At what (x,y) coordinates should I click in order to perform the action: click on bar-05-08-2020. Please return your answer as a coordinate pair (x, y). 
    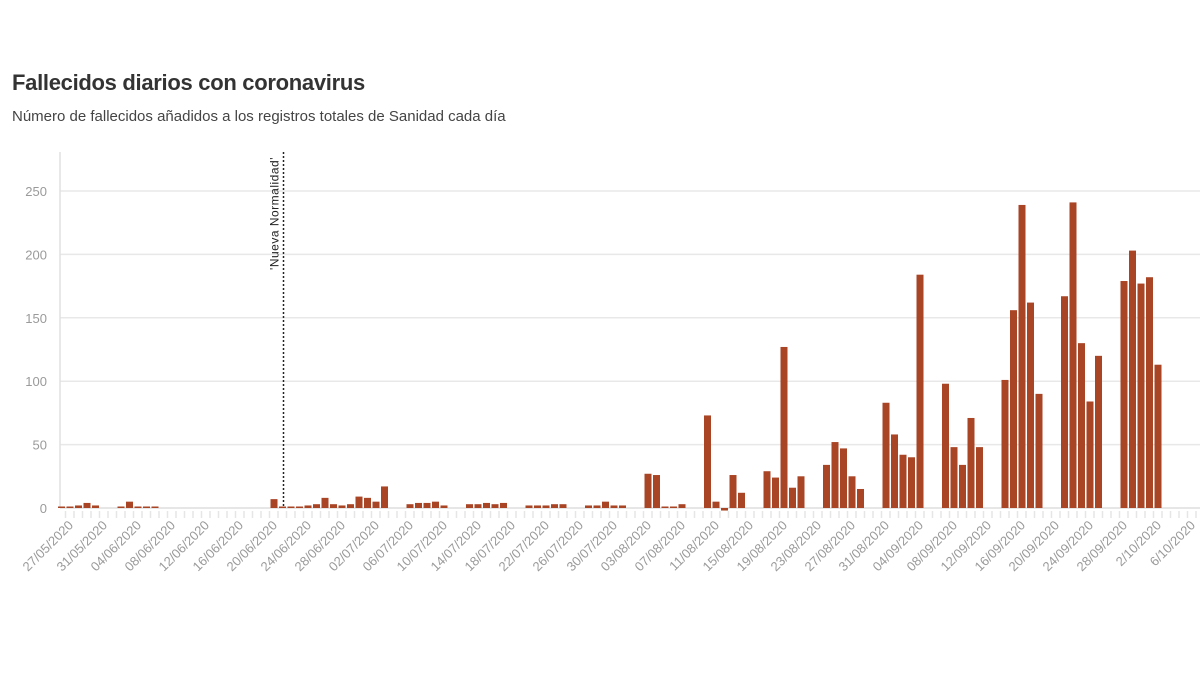
    Looking at the image, I should click on (665, 507).